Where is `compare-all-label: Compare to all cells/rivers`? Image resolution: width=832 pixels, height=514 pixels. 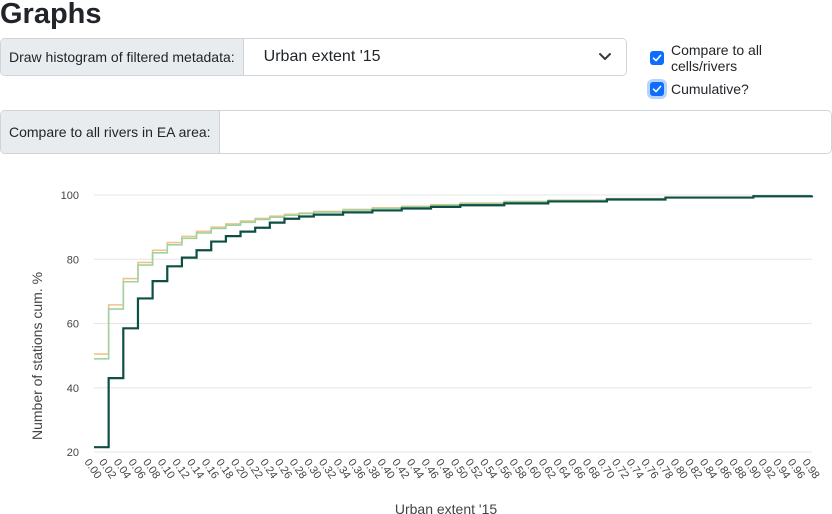 compare-all-label: Compare to all cells/rivers is located at coordinates (717, 58).